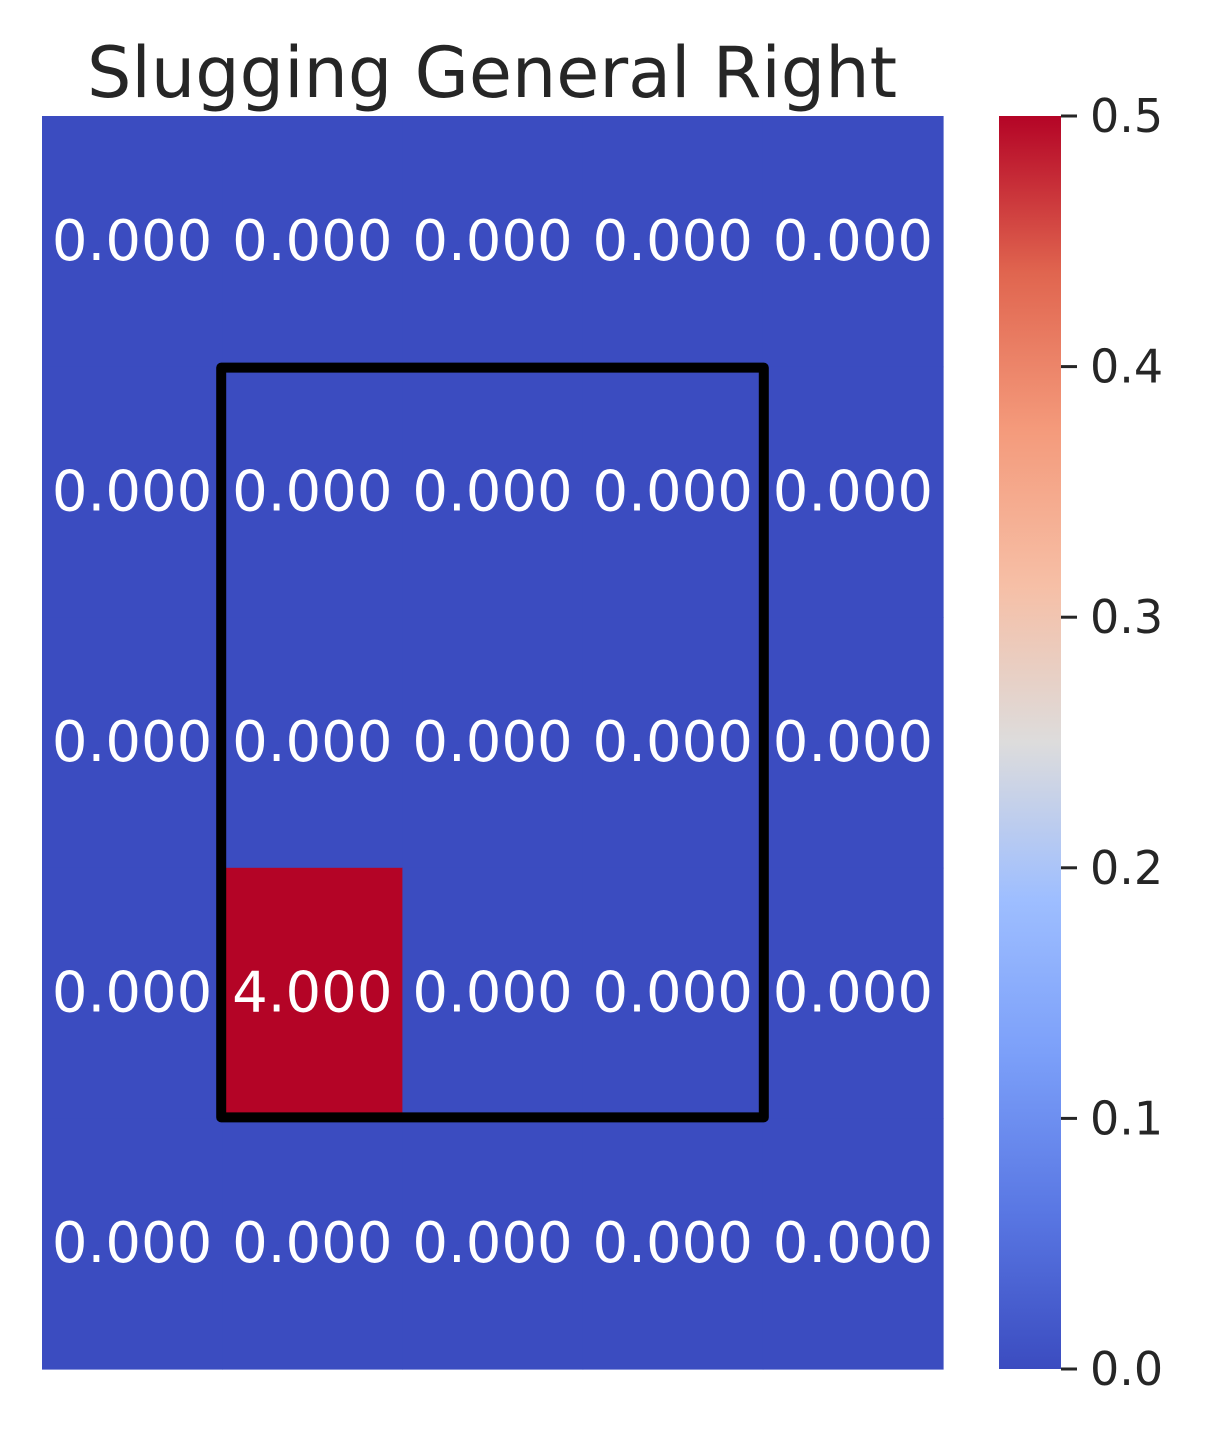  What do you see at coordinates (1126, 367) in the screenshot?
I see `colorbar-tick-label: 0.4` at bounding box center [1126, 367].